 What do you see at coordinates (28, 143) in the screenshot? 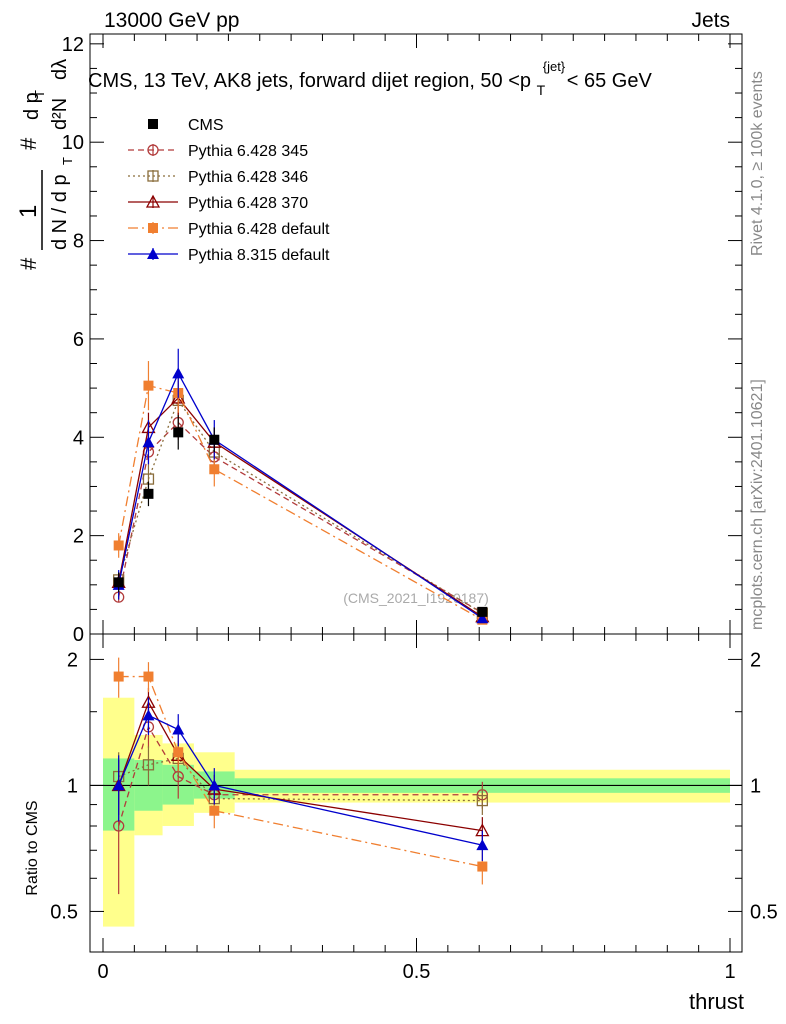
I see `ylabel-hash2: #` at bounding box center [28, 143].